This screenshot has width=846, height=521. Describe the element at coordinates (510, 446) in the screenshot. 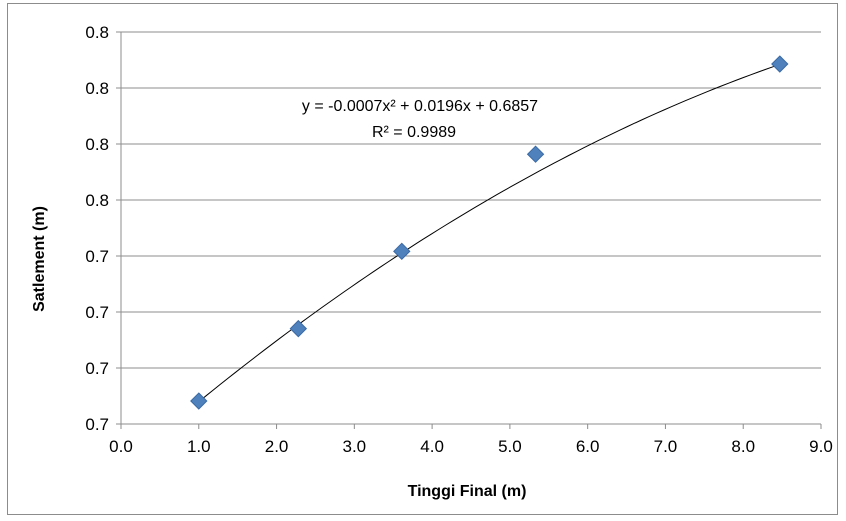

I see `x-tick-label: 5.0` at that location.